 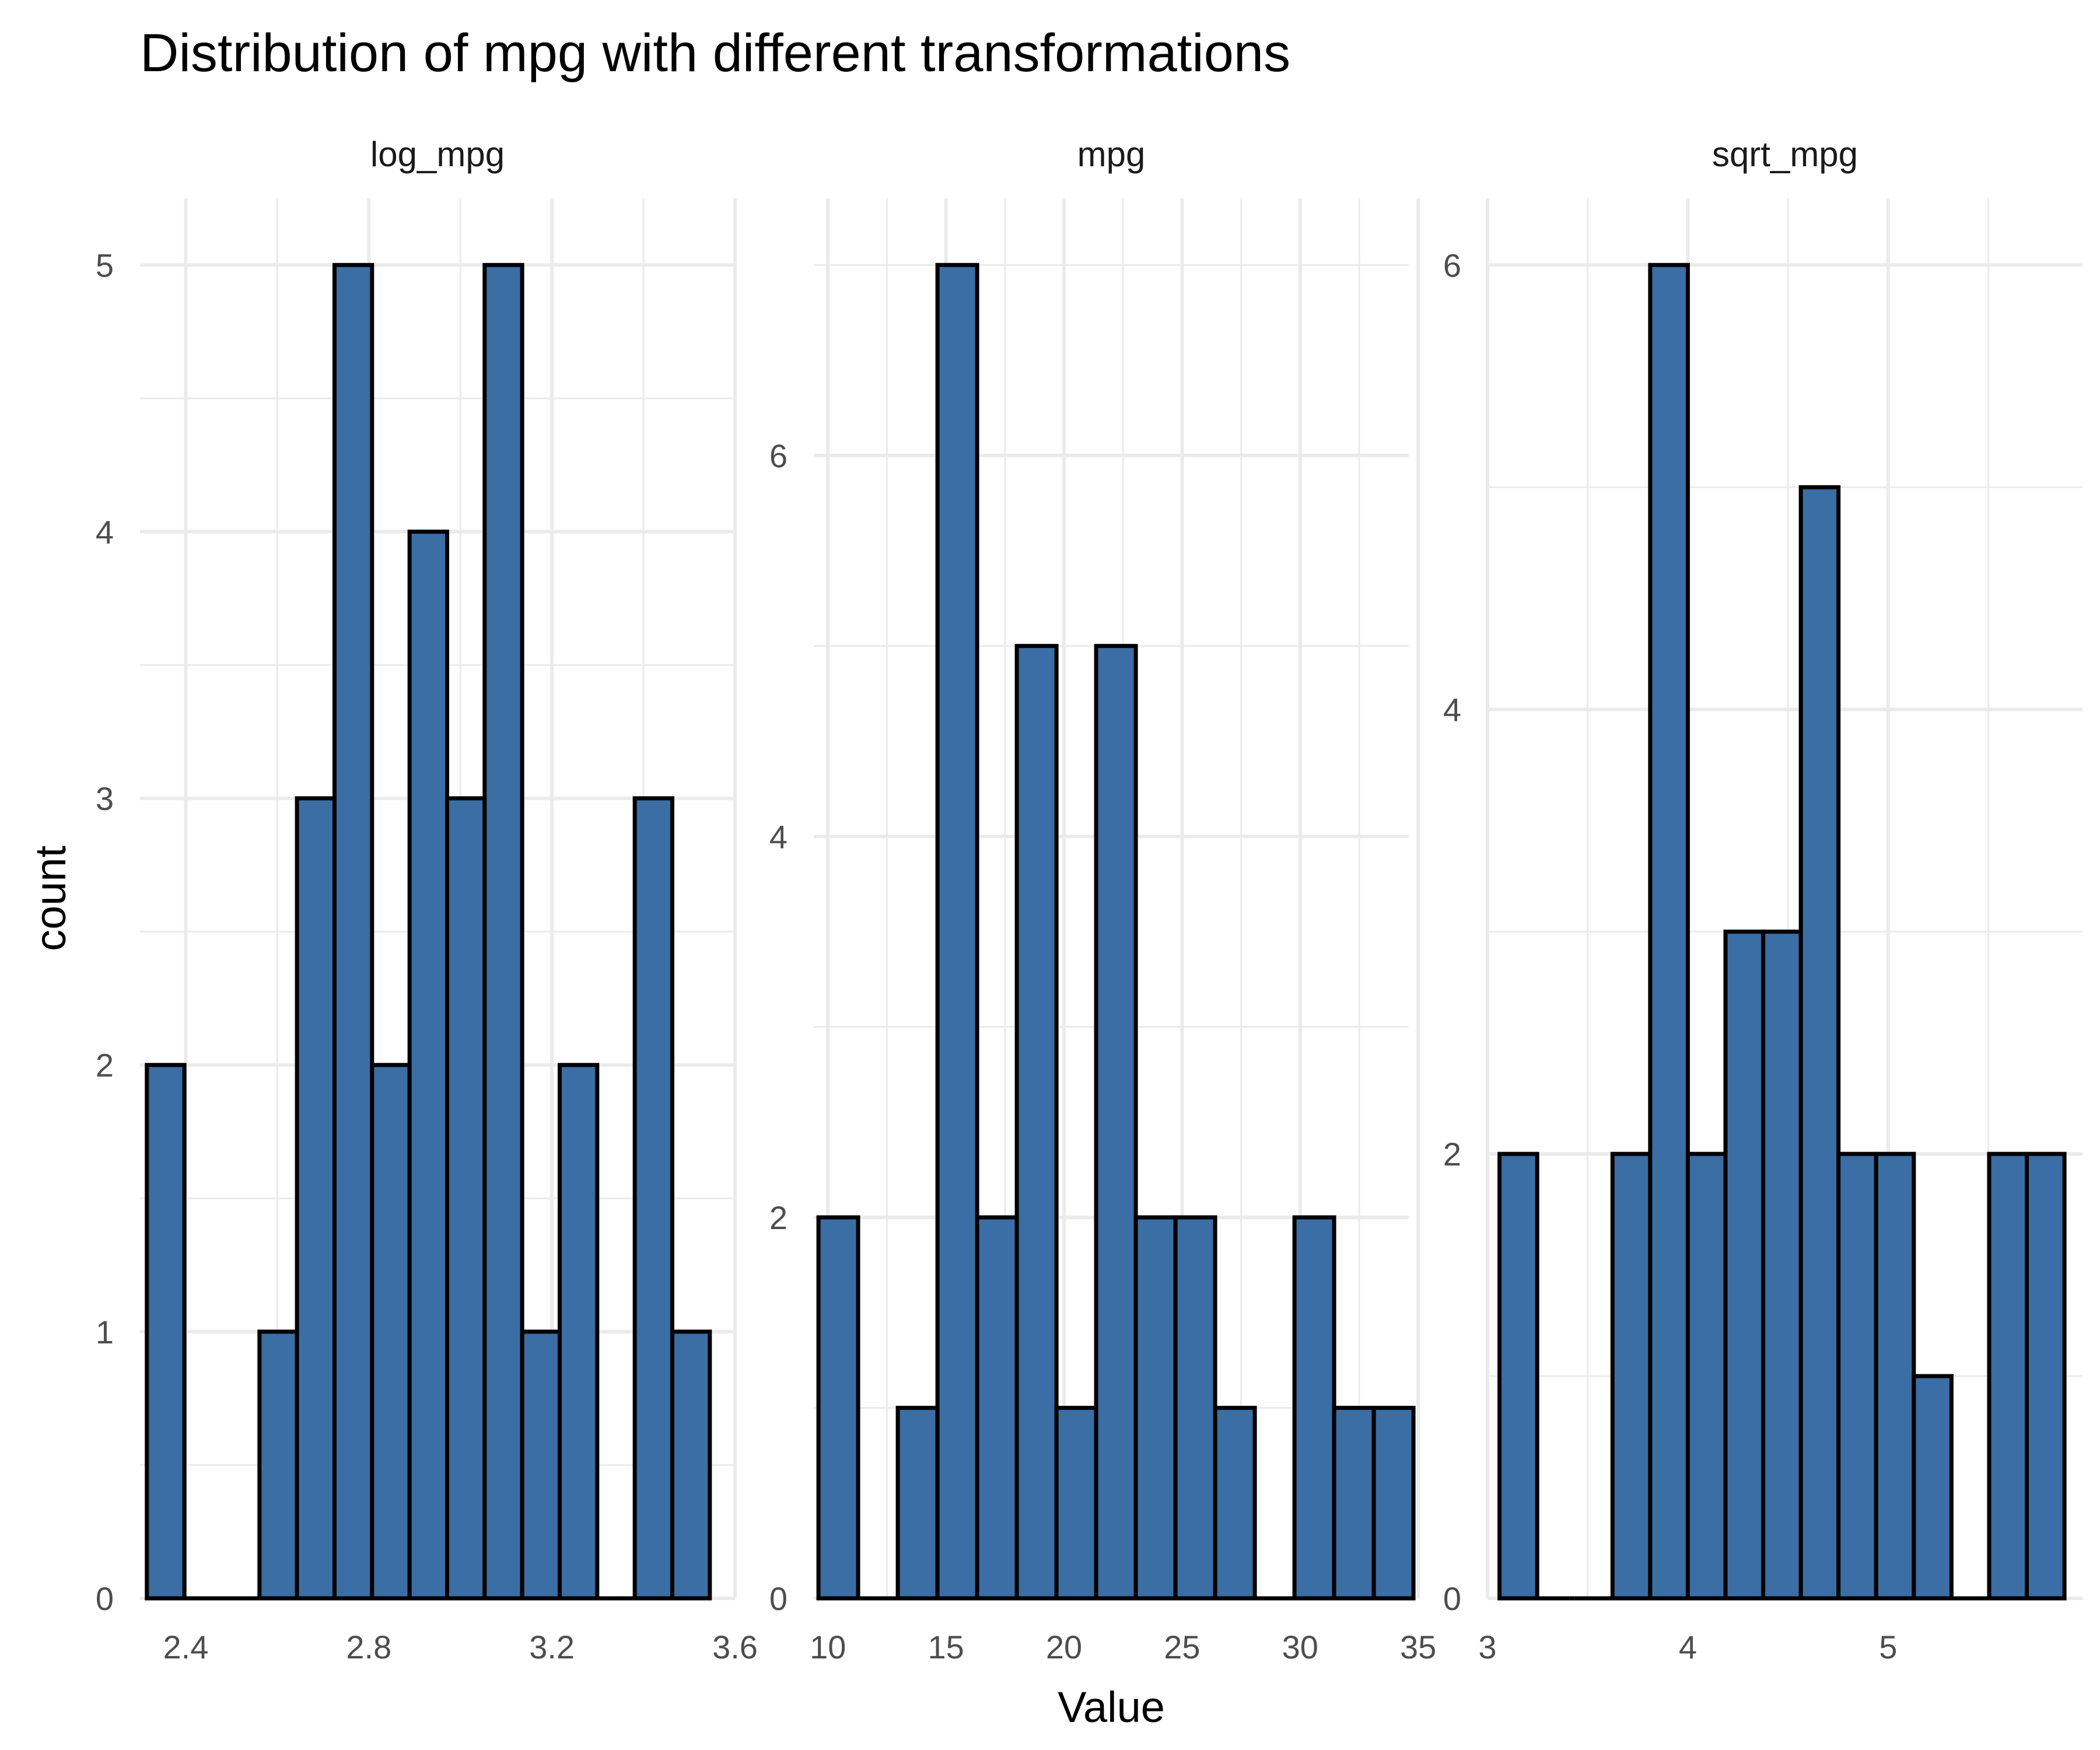 I want to click on x-tick-label: 15, so click(x=946, y=1647).